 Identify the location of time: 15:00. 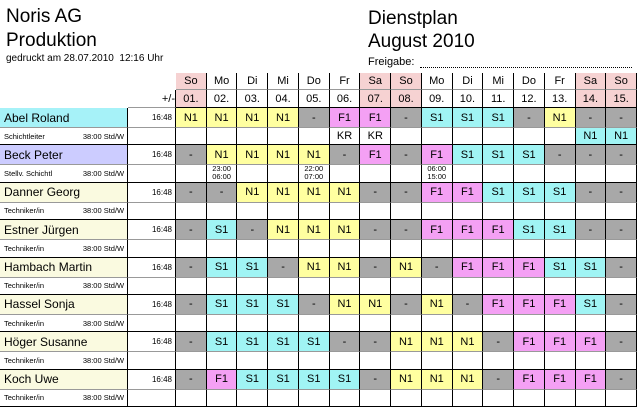
(437, 177).